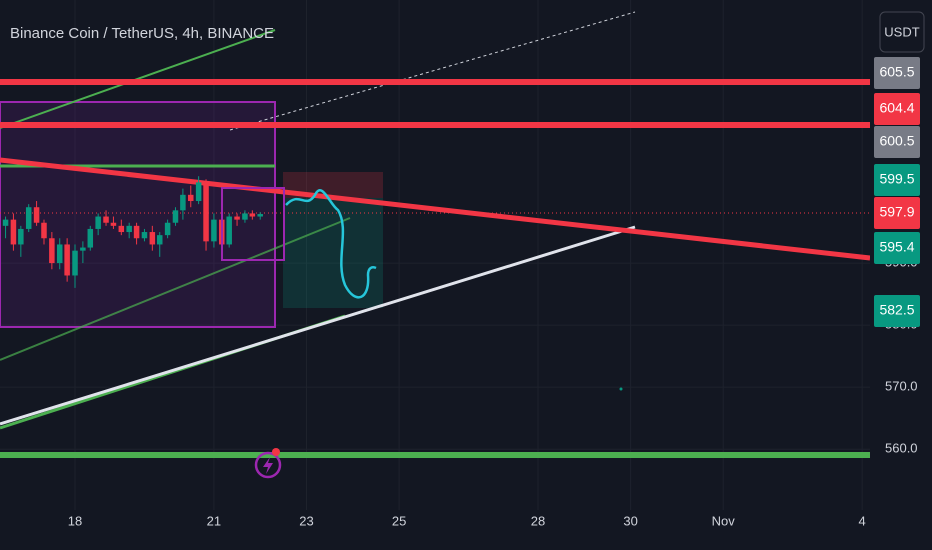 Image resolution: width=932 pixels, height=550 pixels. What do you see at coordinates (621, 389) in the screenshot?
I see `marker-dot` at bounding box center [621, 389].